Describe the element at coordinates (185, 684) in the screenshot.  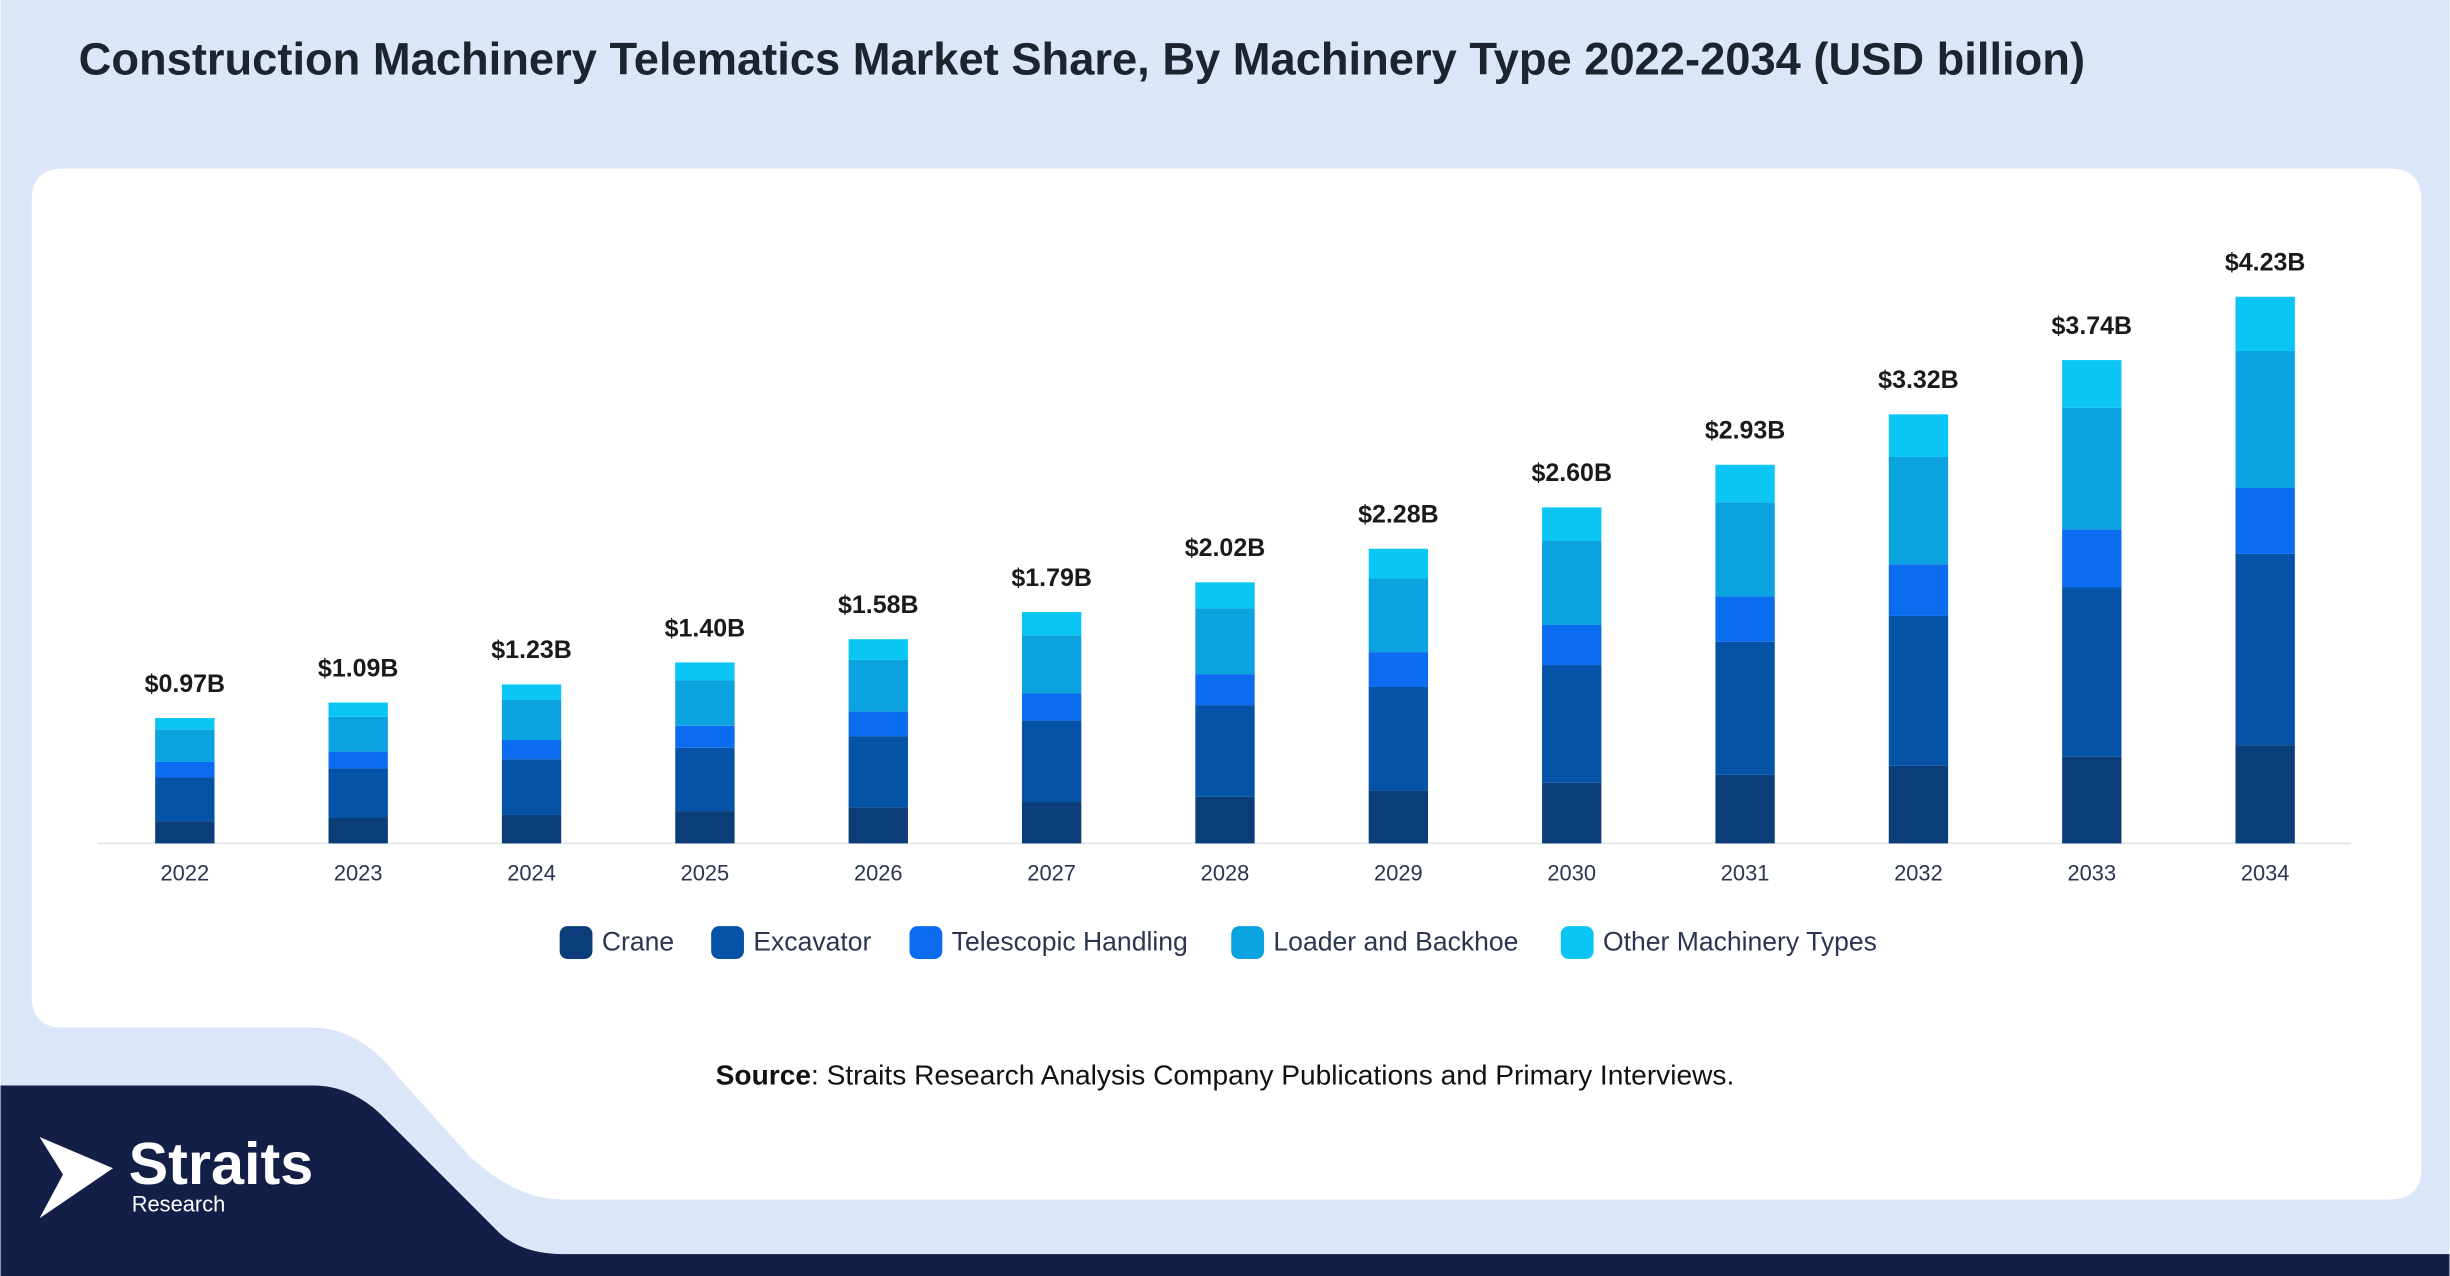
I see `total-label: $0.97B` at that location.